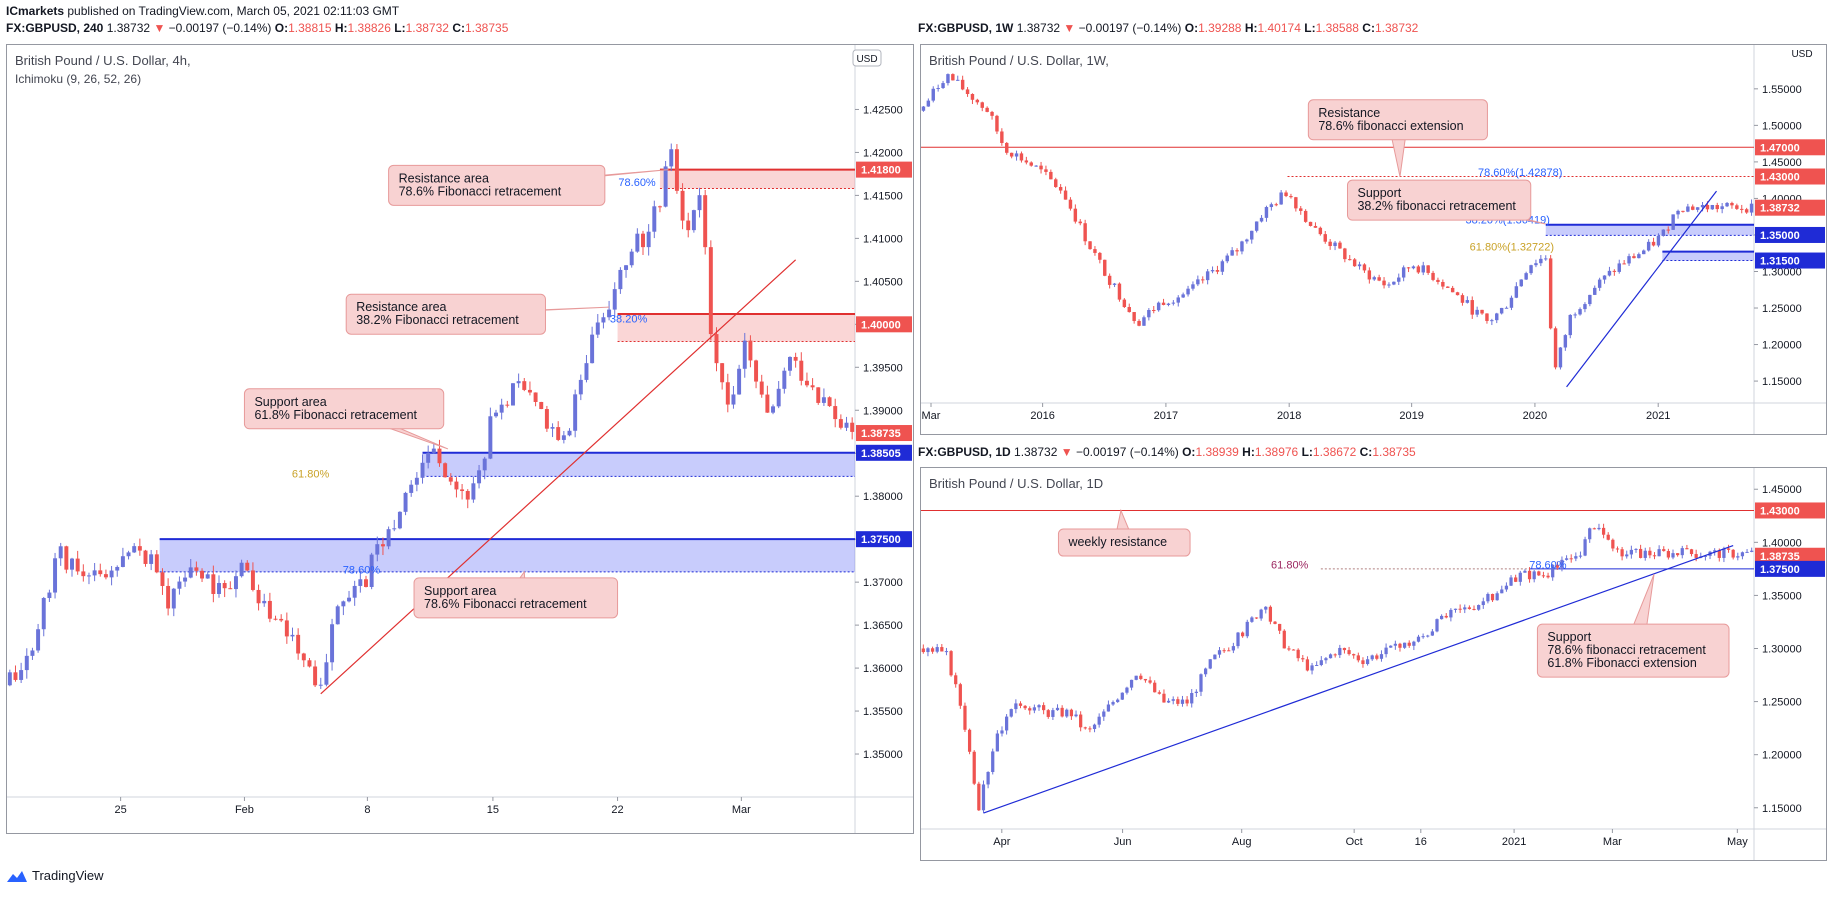  Describe the element at coordinates (1621, 663) in the screenshot. I see `callout-text: 61.8% Fibonacci extension` at that location.